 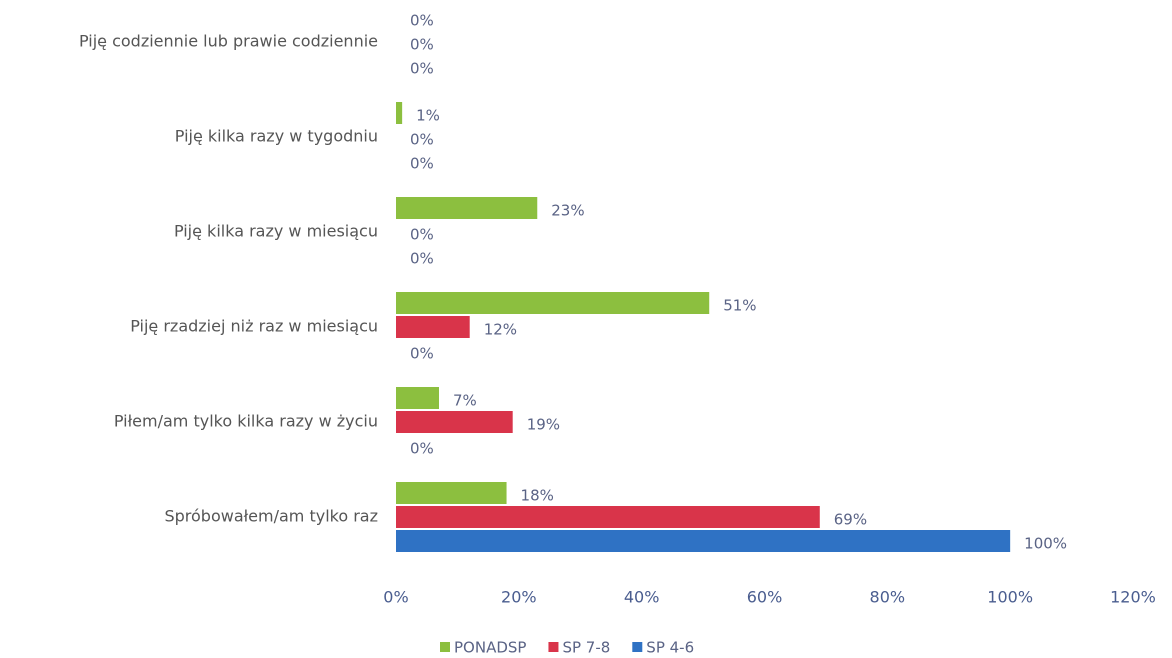 I want to click on x-tick-label: 0%, so click(x=395, y=597).